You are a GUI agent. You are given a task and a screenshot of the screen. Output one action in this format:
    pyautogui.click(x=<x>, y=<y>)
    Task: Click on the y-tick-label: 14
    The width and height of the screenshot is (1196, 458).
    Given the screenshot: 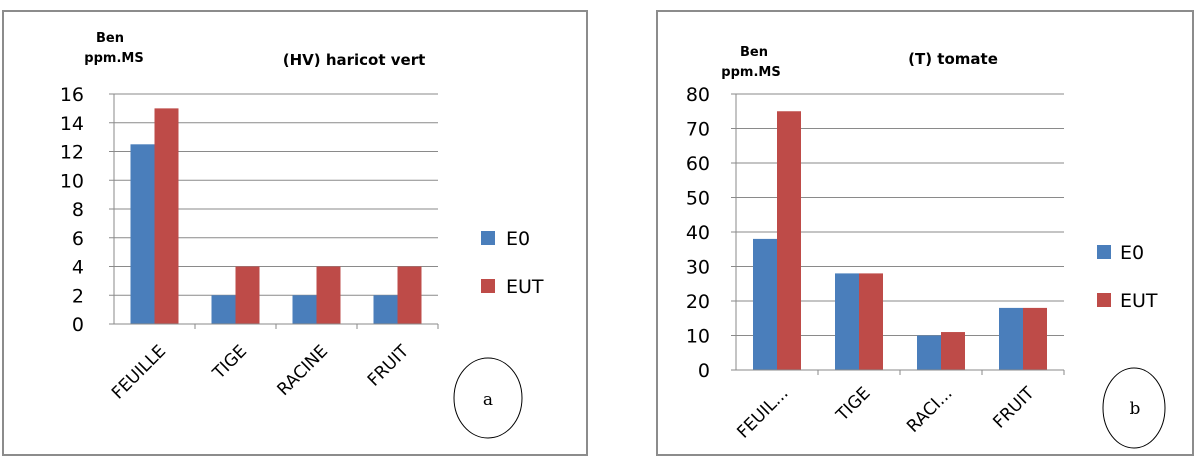 What is the action you would take?
    pyautogui.click(x=72, y=124)
    